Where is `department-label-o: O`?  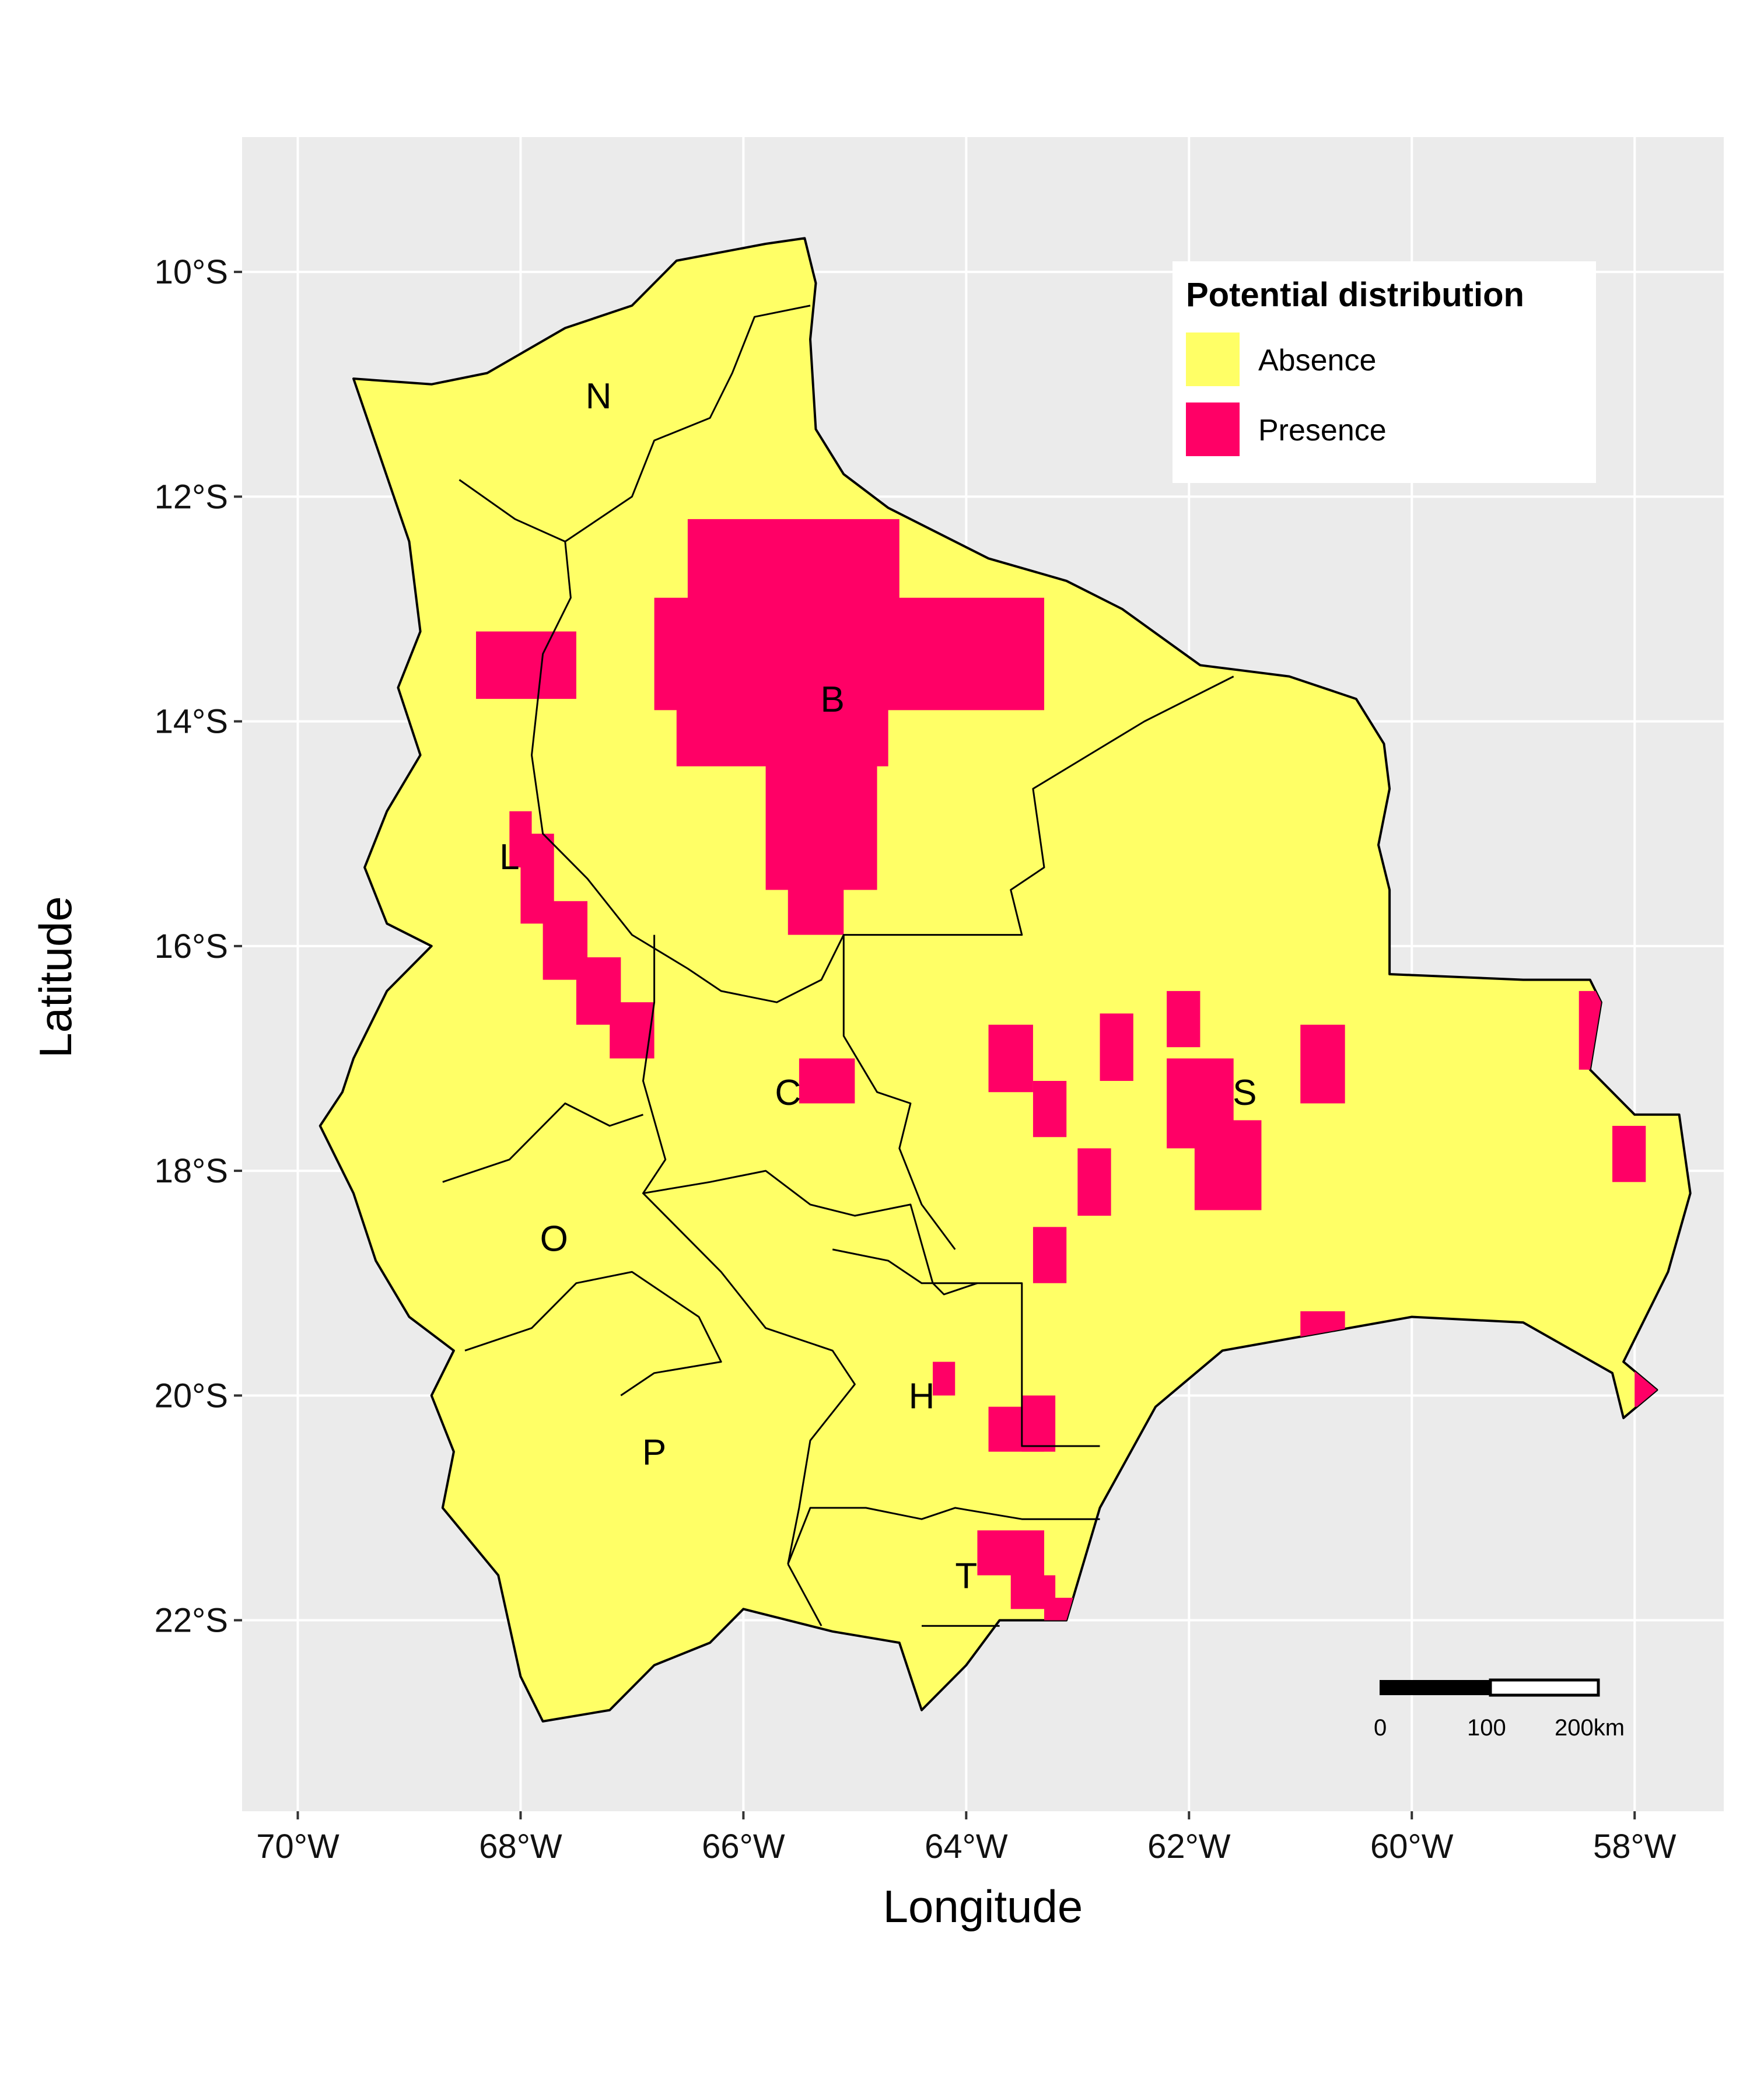 department-label-o: O is located at coordinates (554, 1239).